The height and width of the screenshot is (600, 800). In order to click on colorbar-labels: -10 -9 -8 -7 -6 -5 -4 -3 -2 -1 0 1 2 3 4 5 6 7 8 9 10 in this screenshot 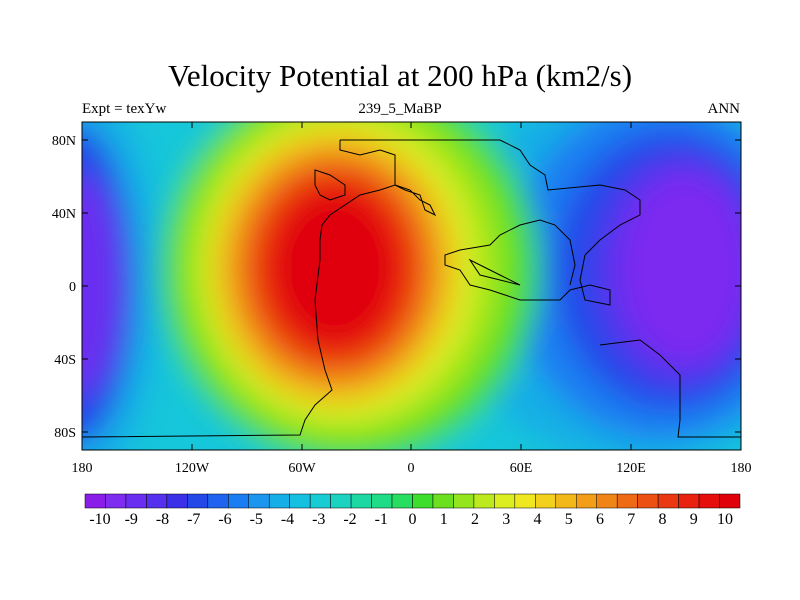, I will do `click(411, 519)`.